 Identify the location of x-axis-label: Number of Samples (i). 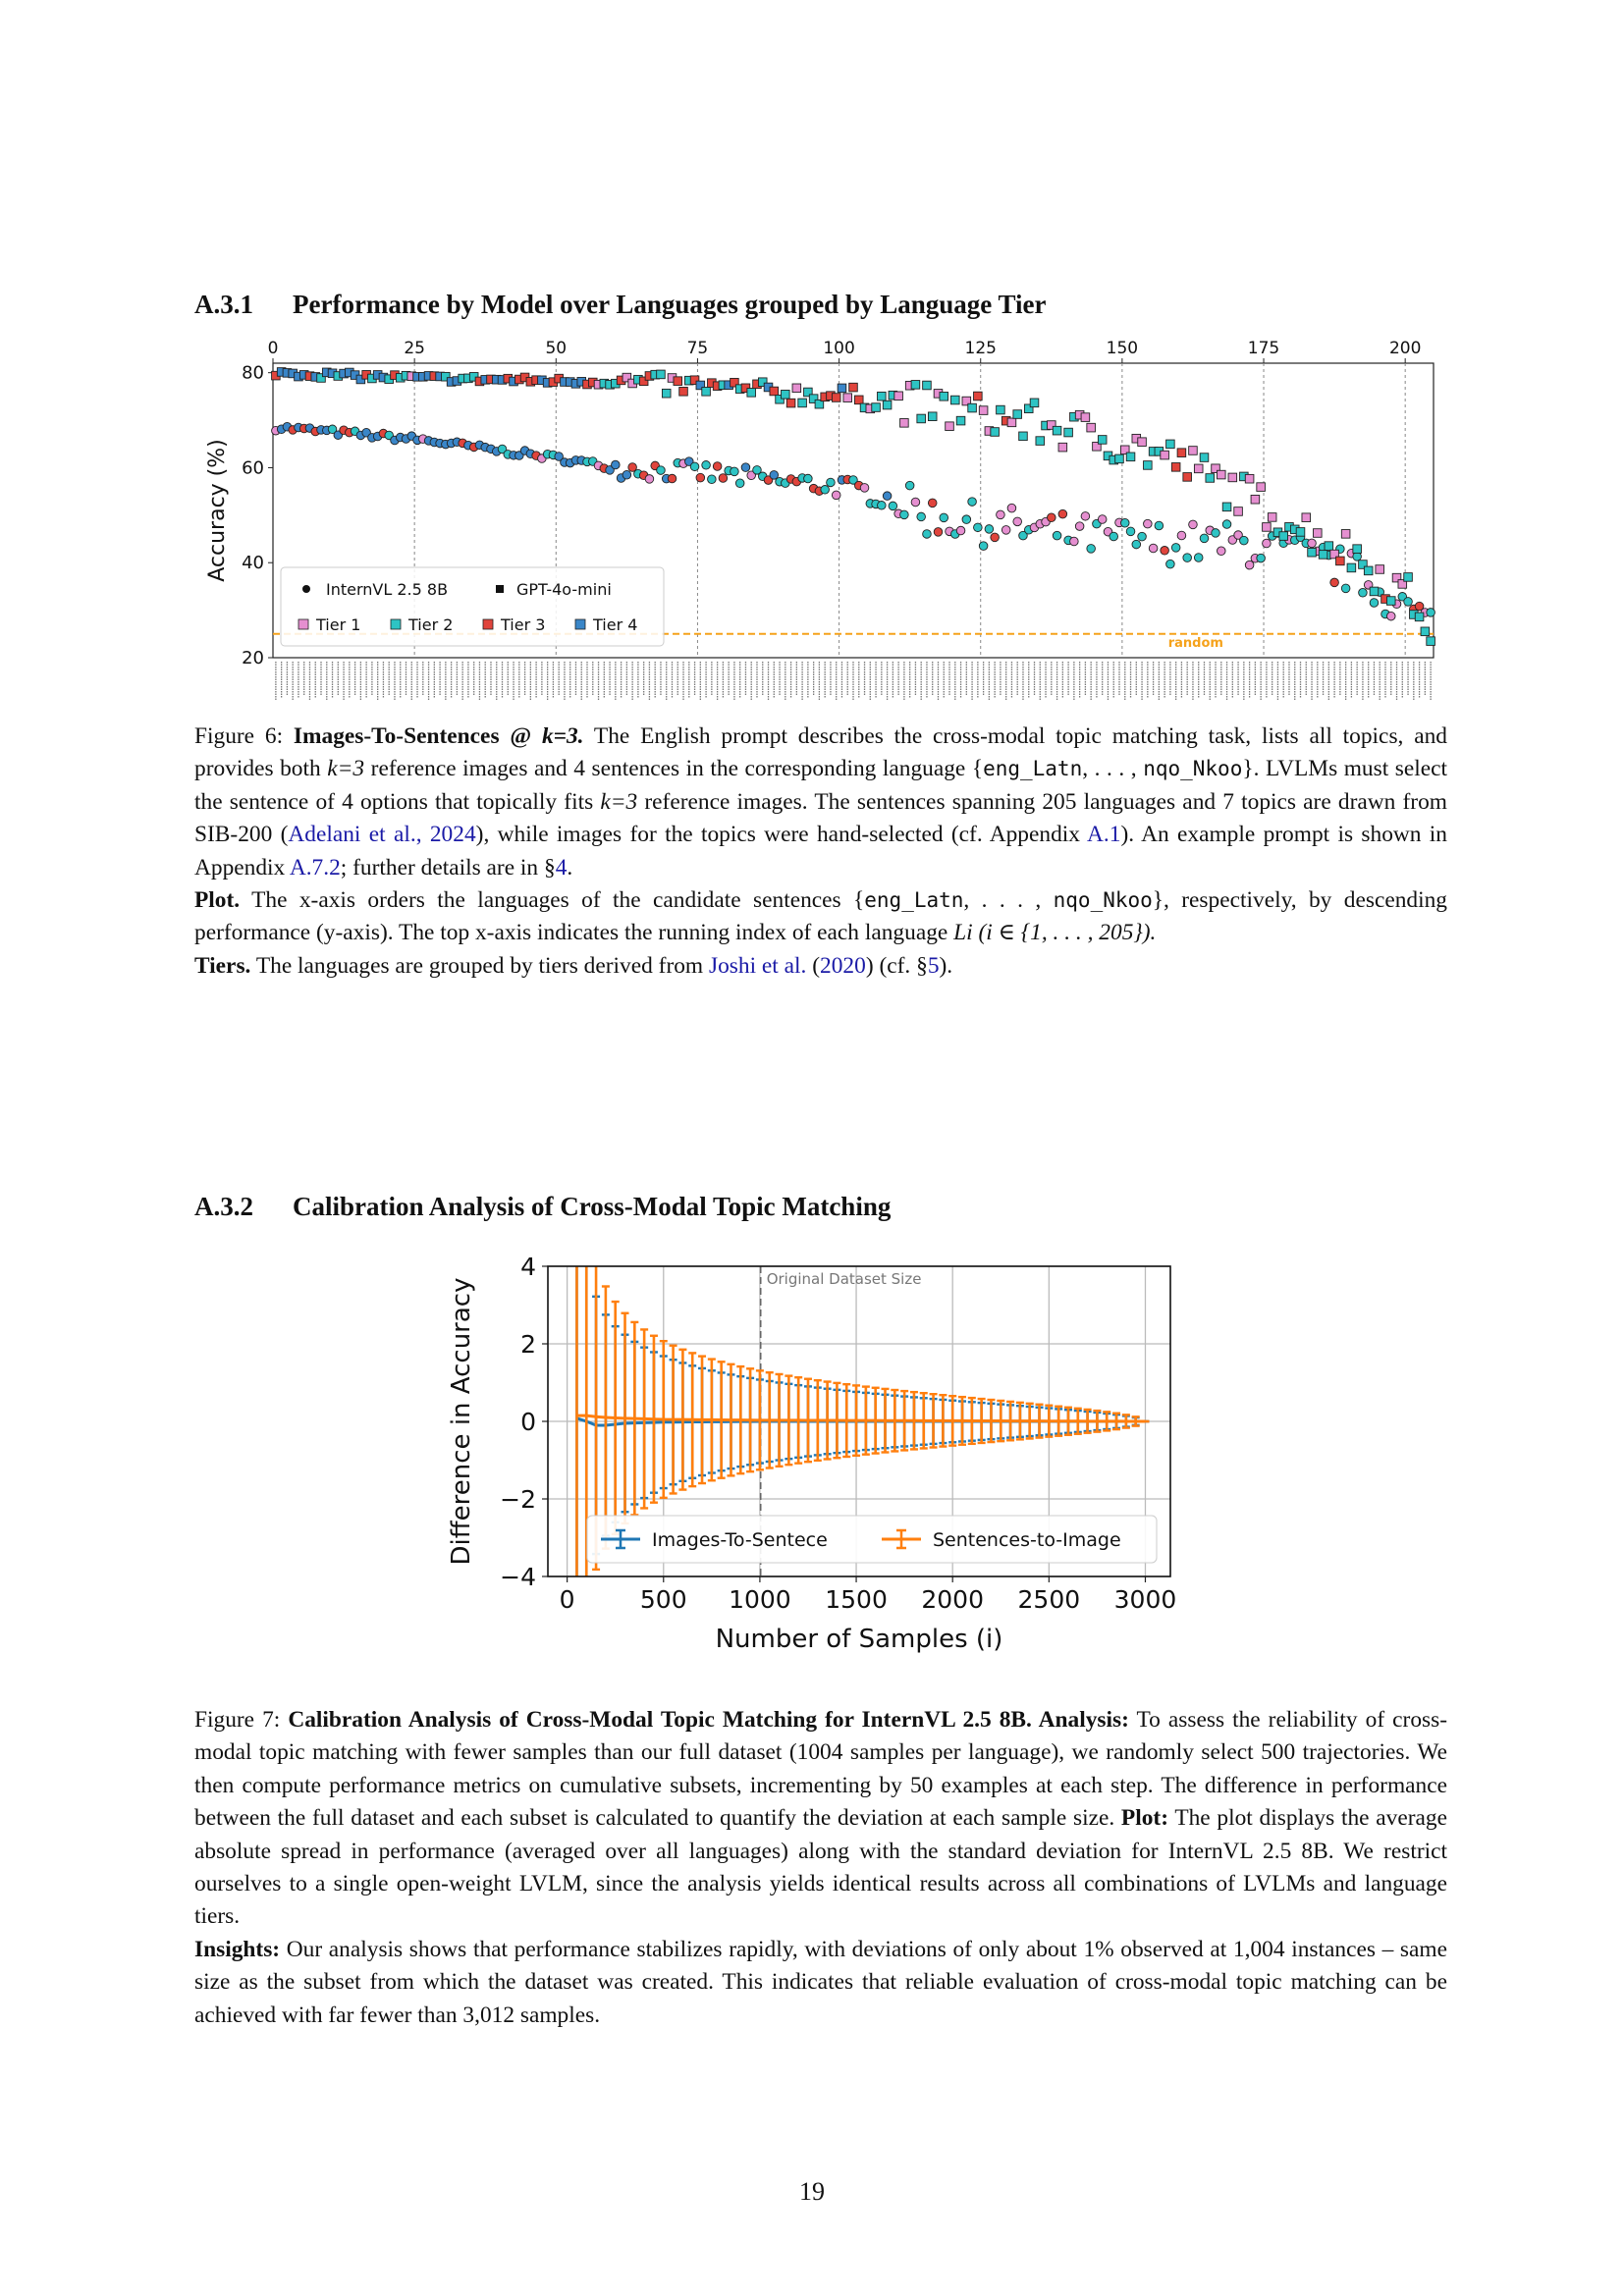
(859, 1639).